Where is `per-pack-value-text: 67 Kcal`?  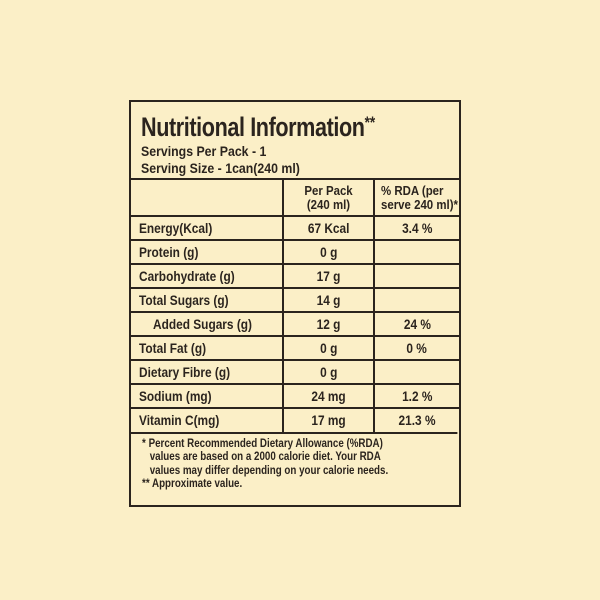
per-pack-value-text: 67 Kcal is located at coordinates (328, 228).